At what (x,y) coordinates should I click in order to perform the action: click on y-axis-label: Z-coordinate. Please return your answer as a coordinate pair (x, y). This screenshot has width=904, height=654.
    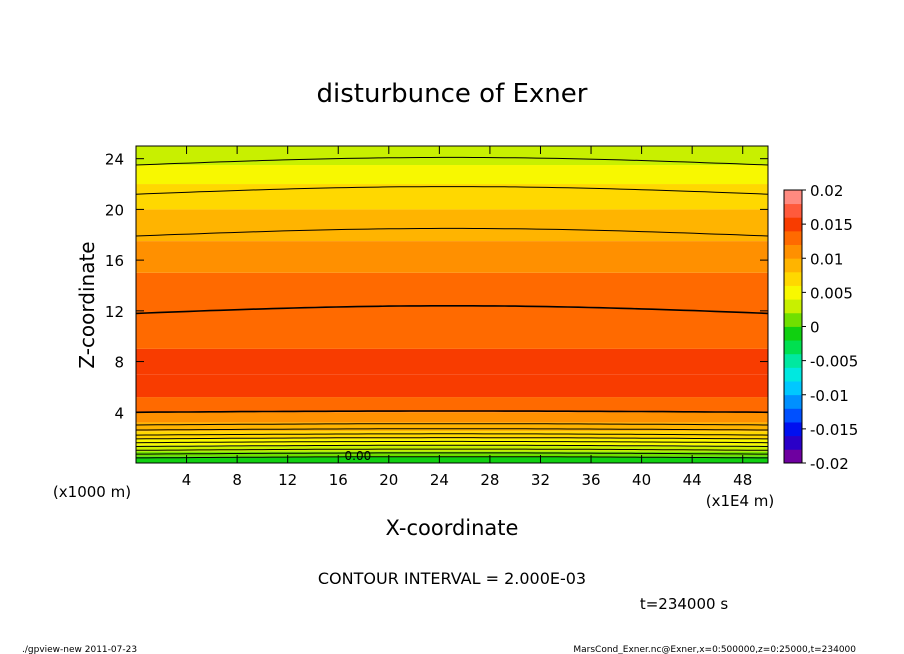
    Looking at the image, I should click on (87, 304).